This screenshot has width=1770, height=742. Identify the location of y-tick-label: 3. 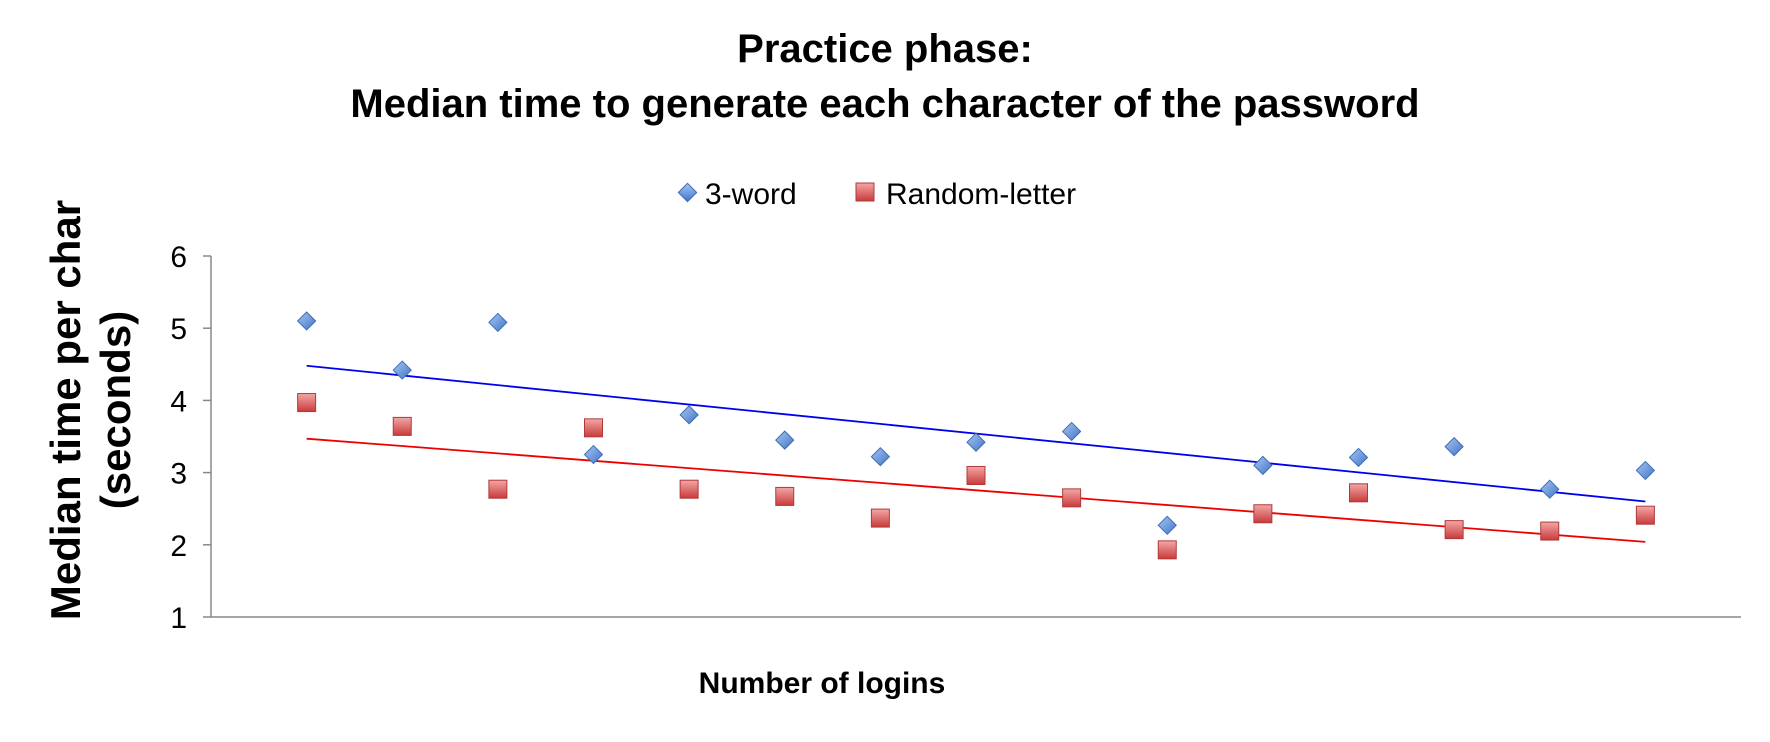
(178, 474).